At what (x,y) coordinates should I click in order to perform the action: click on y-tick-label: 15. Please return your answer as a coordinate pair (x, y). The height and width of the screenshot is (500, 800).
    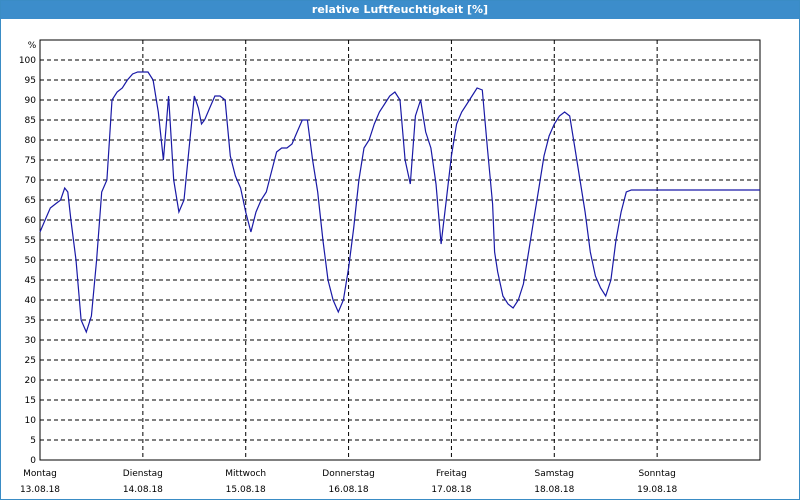
    Looking at the image, I should click on (30, 401).